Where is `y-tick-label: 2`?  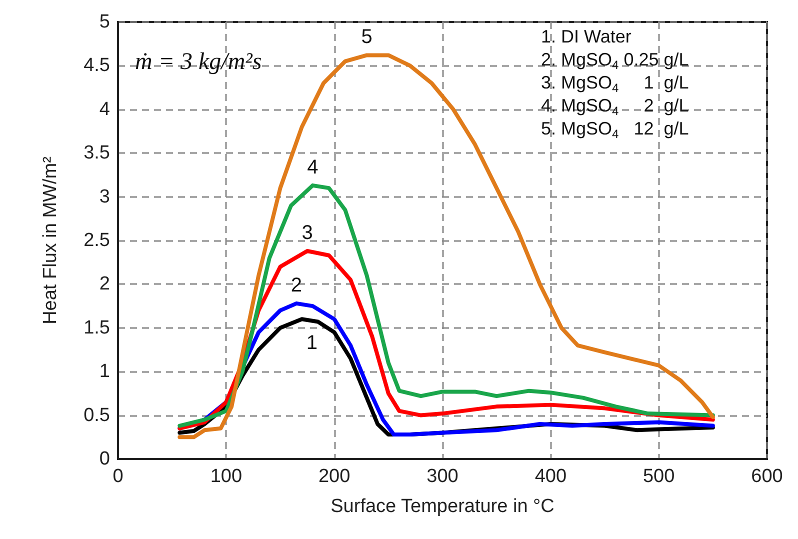
y-tick-label: 2 is located at coordinates (104, 284).